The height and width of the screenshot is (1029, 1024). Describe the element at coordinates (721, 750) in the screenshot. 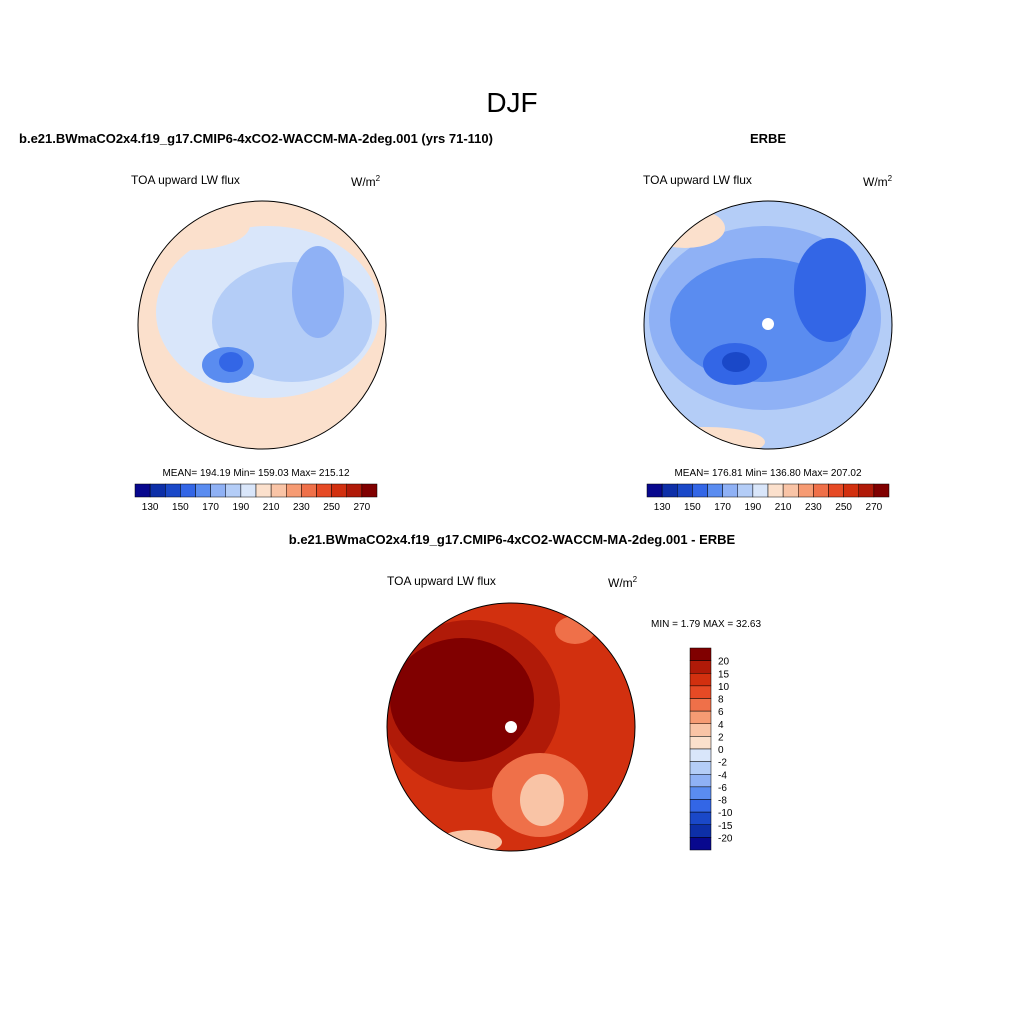

I see `colorbar-label: 0` at that location.